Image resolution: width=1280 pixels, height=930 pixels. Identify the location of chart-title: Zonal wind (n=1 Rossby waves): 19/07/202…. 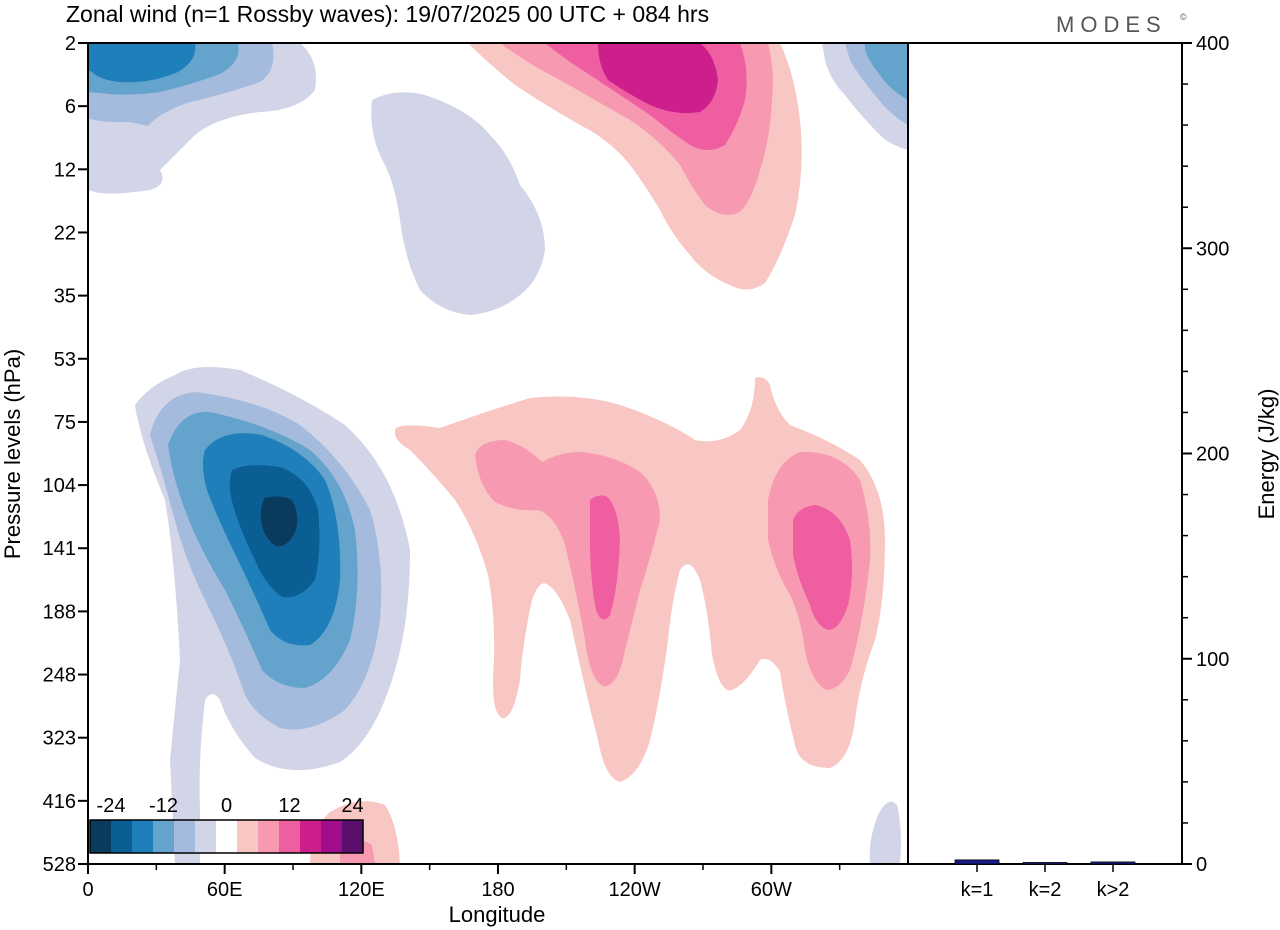
(387, 14).